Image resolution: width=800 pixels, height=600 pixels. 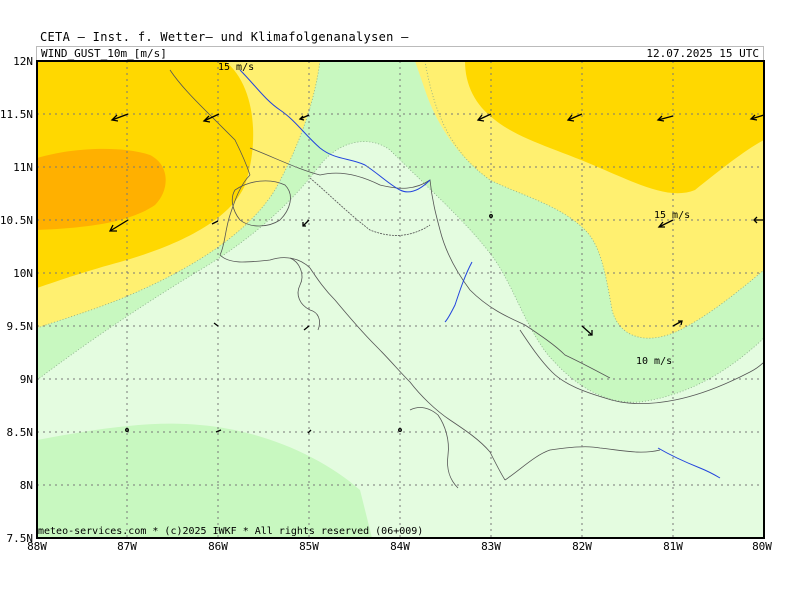 What do you see at coordinates (16, 114) in the screenshot?
I see `y-tick-label: 11.5N` at bounding box center [16, 114].